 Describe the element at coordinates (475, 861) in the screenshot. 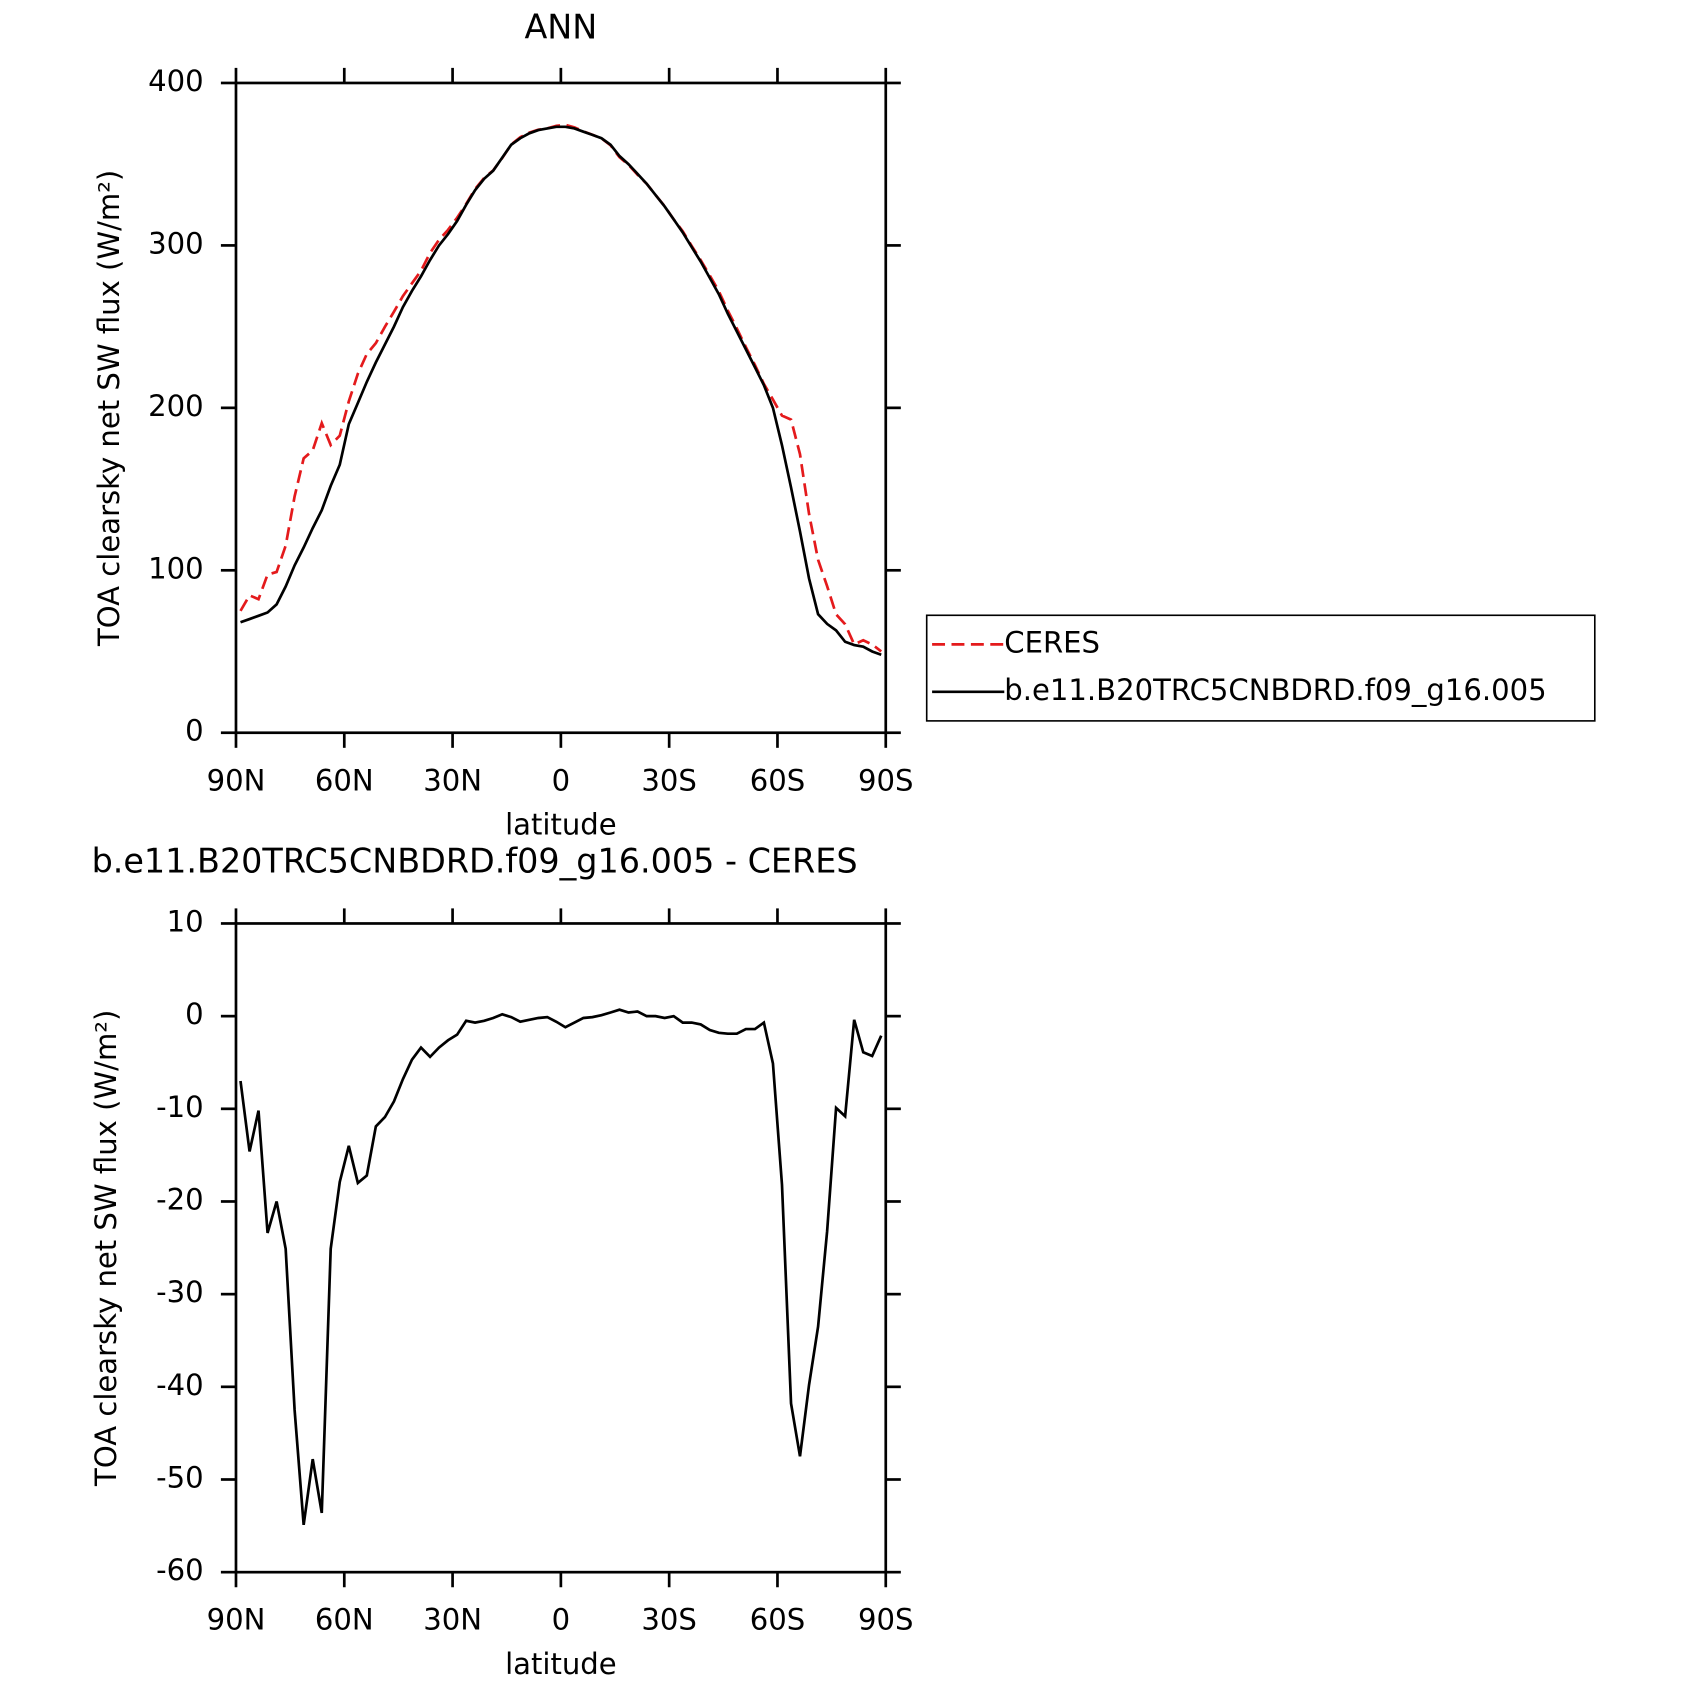

I see `chart-title: b.e11.B20TRC5CNBDRD.f09_g16.005 - CERES` at that location.